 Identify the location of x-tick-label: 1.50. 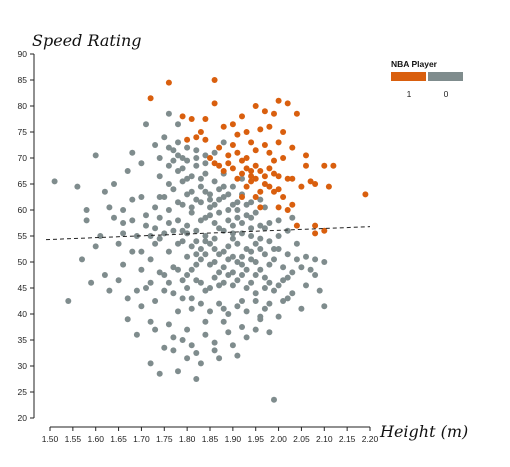
(50, 439).